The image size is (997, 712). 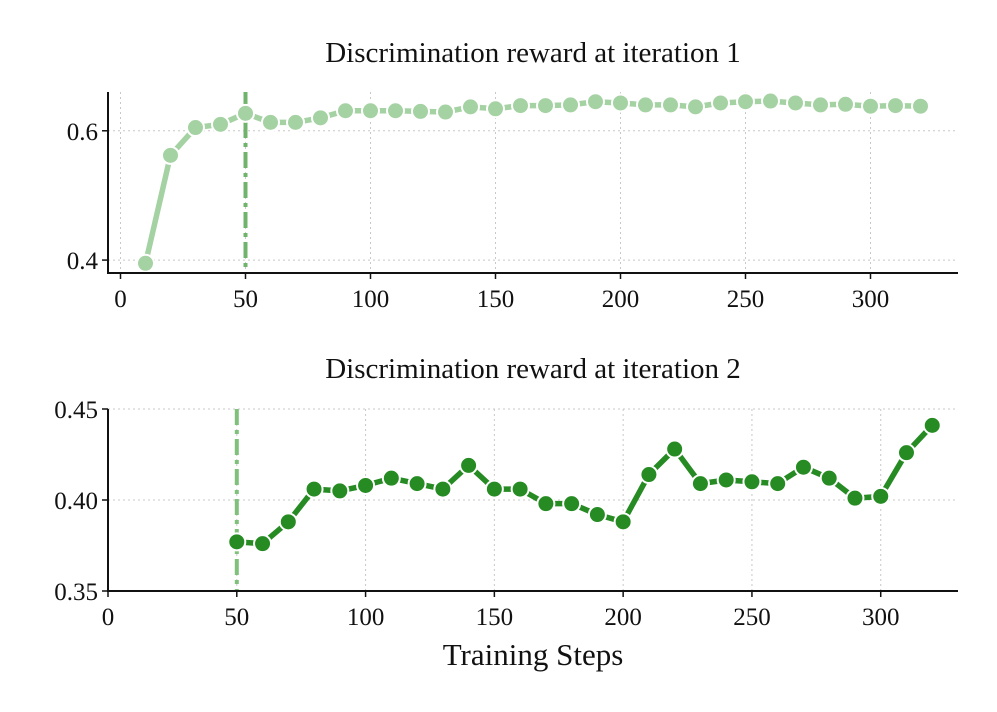 I want to click on y-tick-label: 0.35, so click(x=76, y=592).